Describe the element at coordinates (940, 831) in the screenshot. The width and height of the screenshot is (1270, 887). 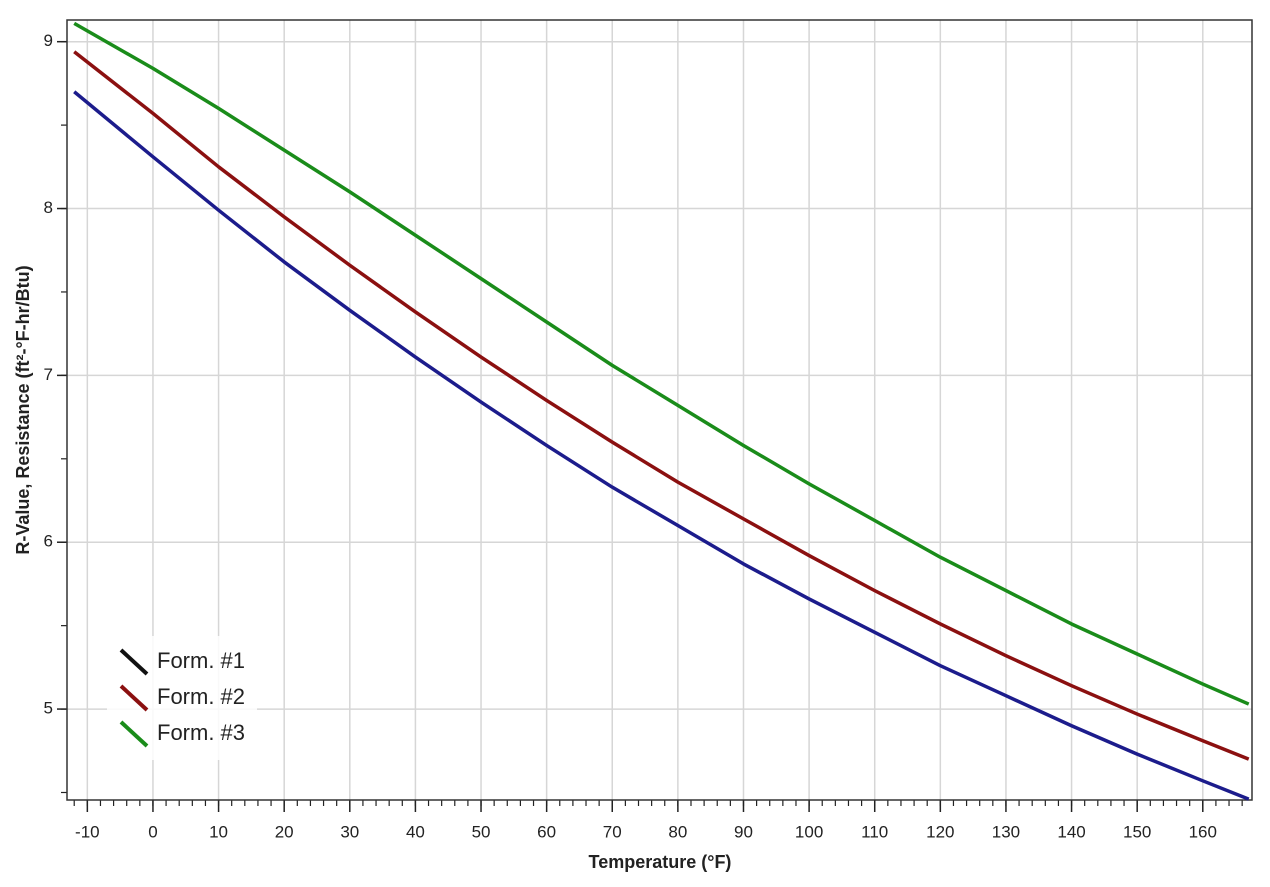
I see `x-tick-label: 120` at that location.